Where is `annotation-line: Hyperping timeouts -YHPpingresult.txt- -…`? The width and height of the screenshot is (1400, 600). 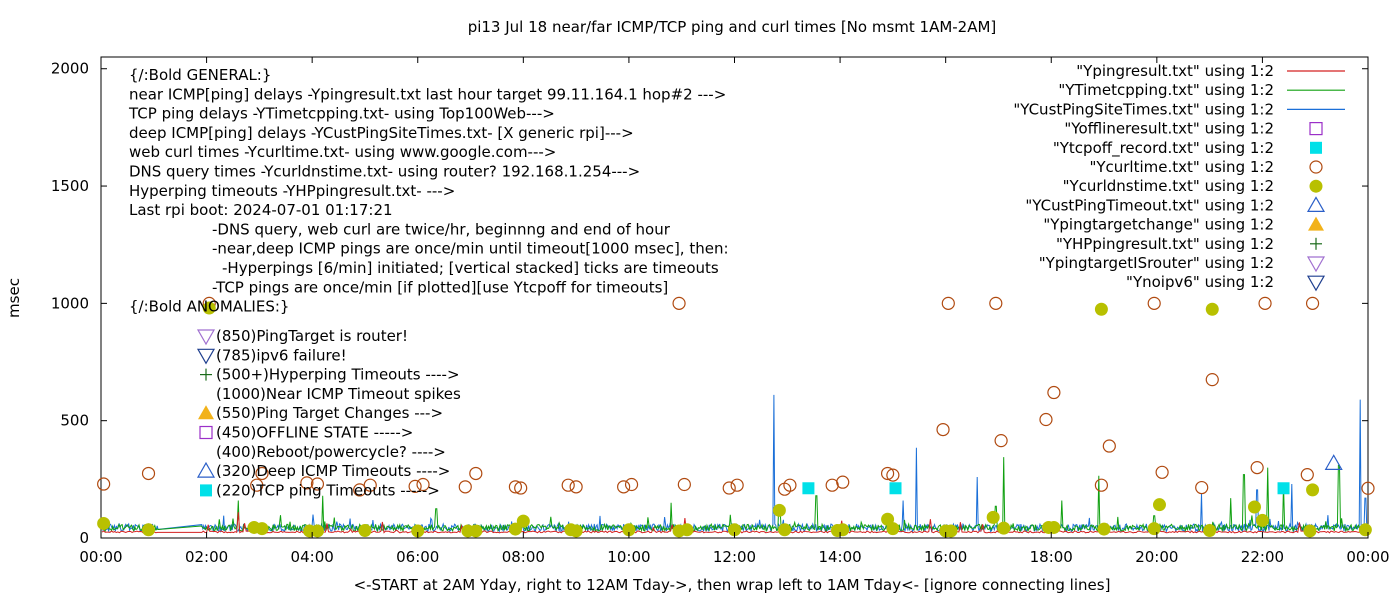
annotation-line: Hyperping timeouts -YHPpingresult.txt- -… is located at coordinates (292, 191).